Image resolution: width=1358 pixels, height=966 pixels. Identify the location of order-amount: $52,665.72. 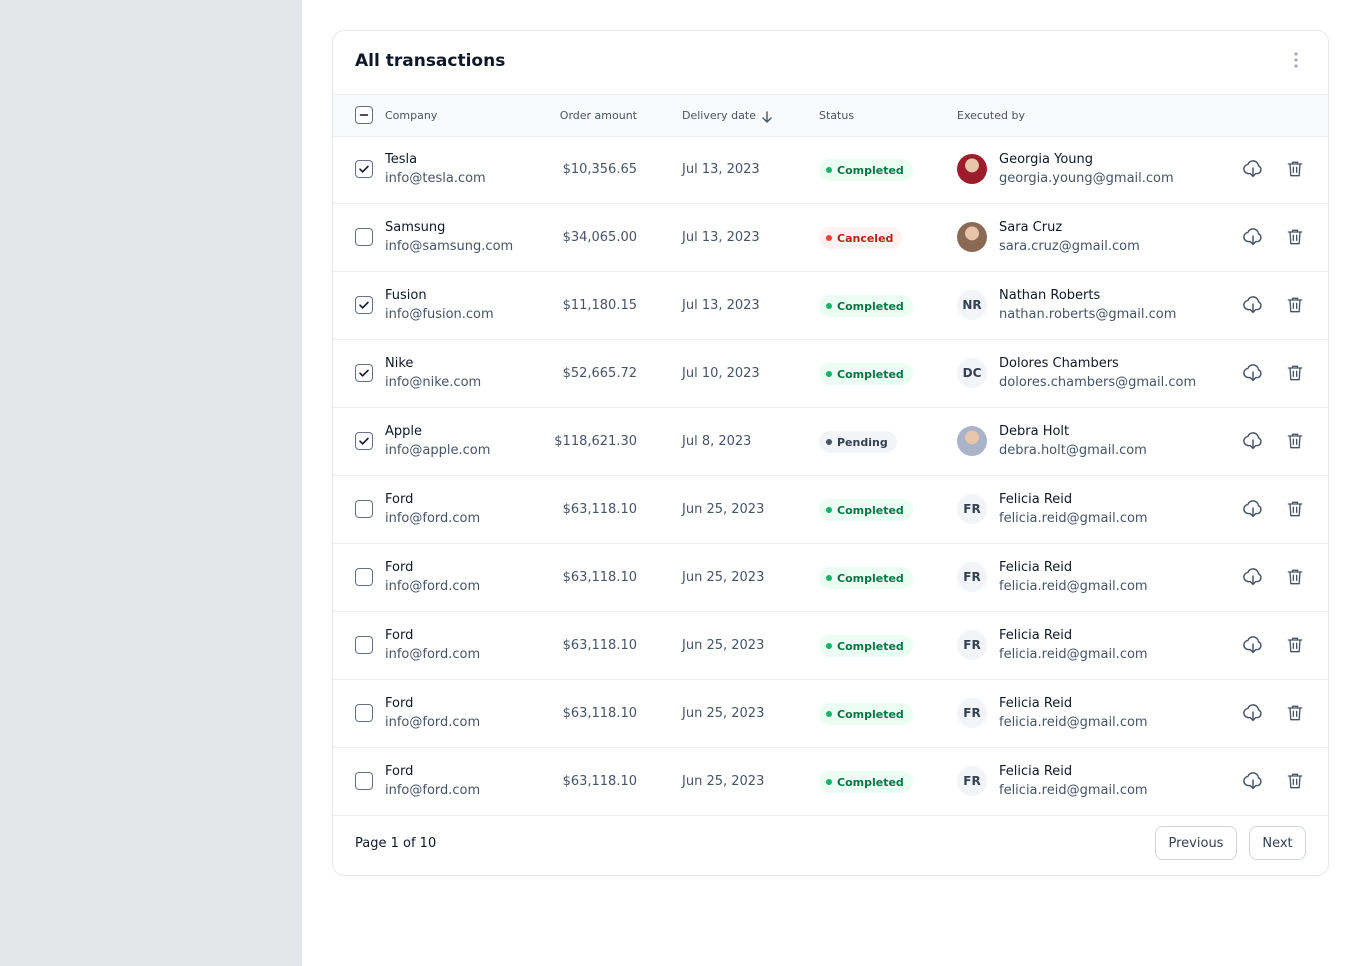
(599, 373).